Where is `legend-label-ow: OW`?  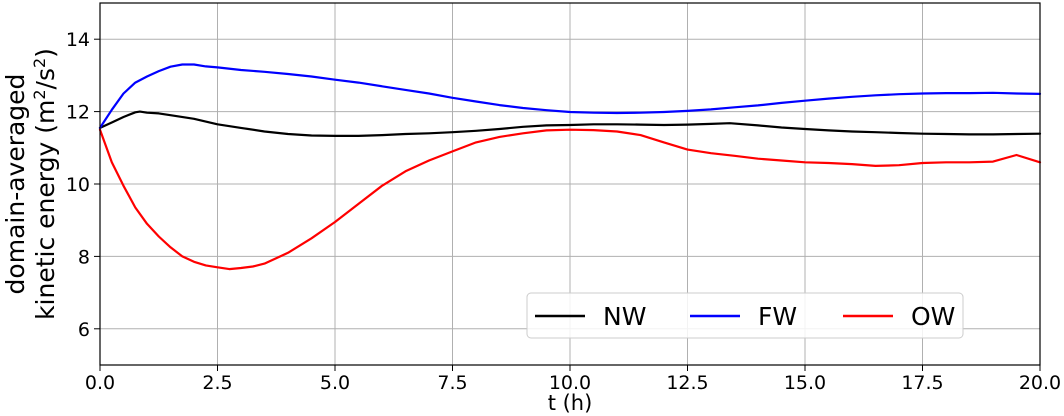
legend-label-ow: OW is located at coordinates (933, 316).